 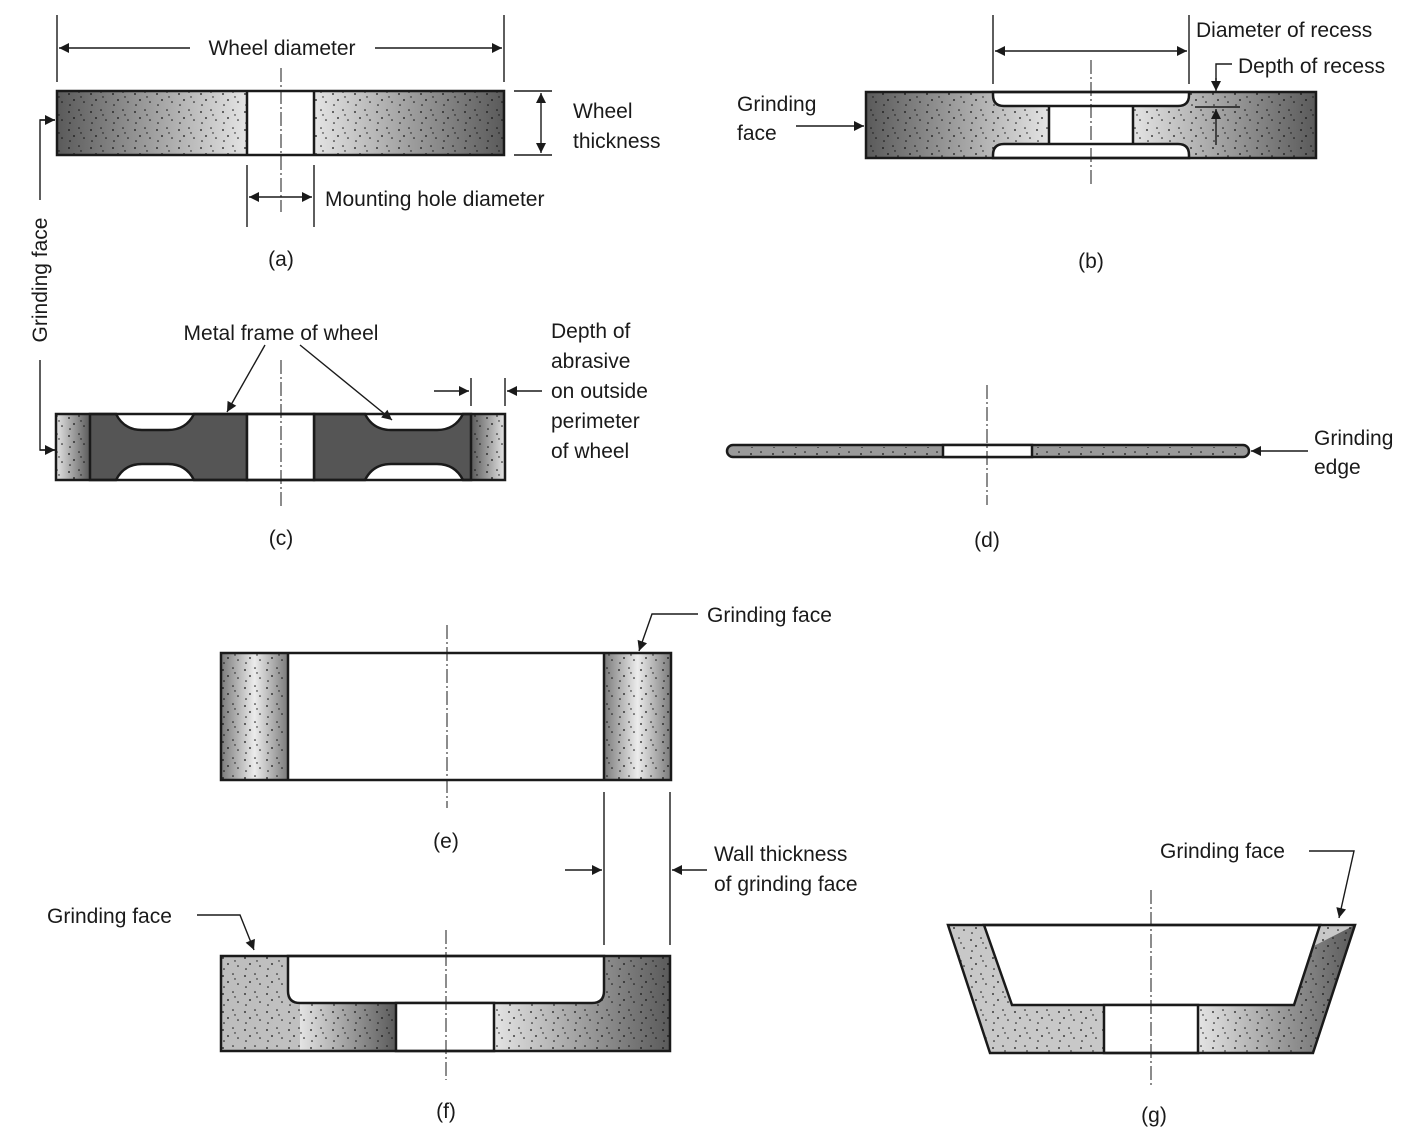 What do you see at coordinates (590, 451) in the screenshot?
I see `depth-abrasive-label-5: of wheel` at bounding box center [590, 451].